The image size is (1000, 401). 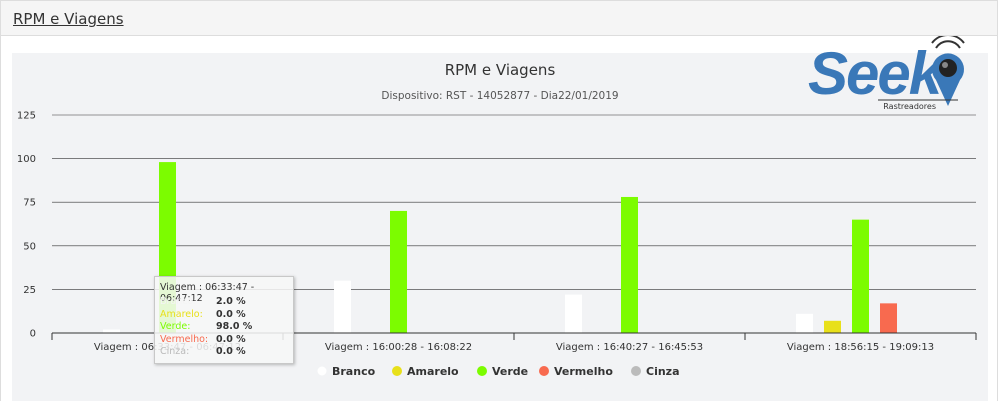 I want to click on tooltip-row: Amarelo: 0.0 %, so click(x=225, y=315).